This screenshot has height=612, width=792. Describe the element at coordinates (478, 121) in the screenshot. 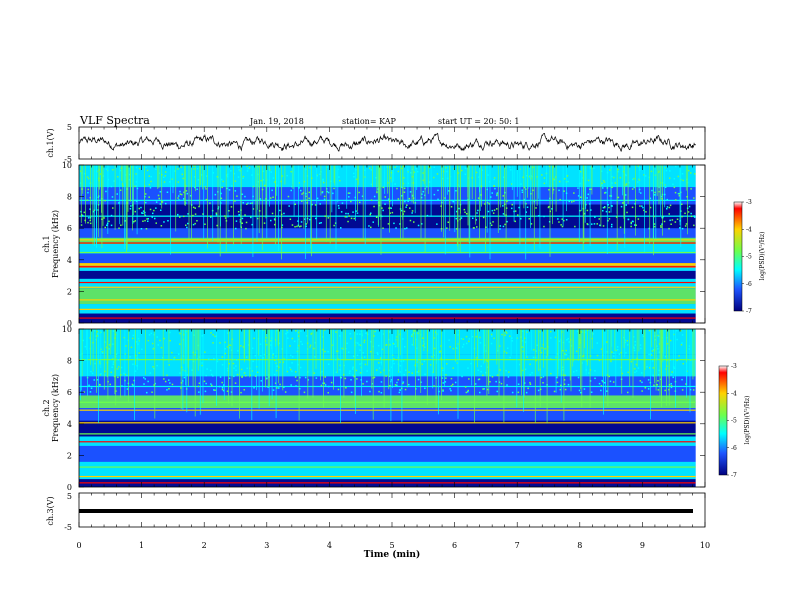

I see `header-start: start UT = 20: 50: 1` at that location.